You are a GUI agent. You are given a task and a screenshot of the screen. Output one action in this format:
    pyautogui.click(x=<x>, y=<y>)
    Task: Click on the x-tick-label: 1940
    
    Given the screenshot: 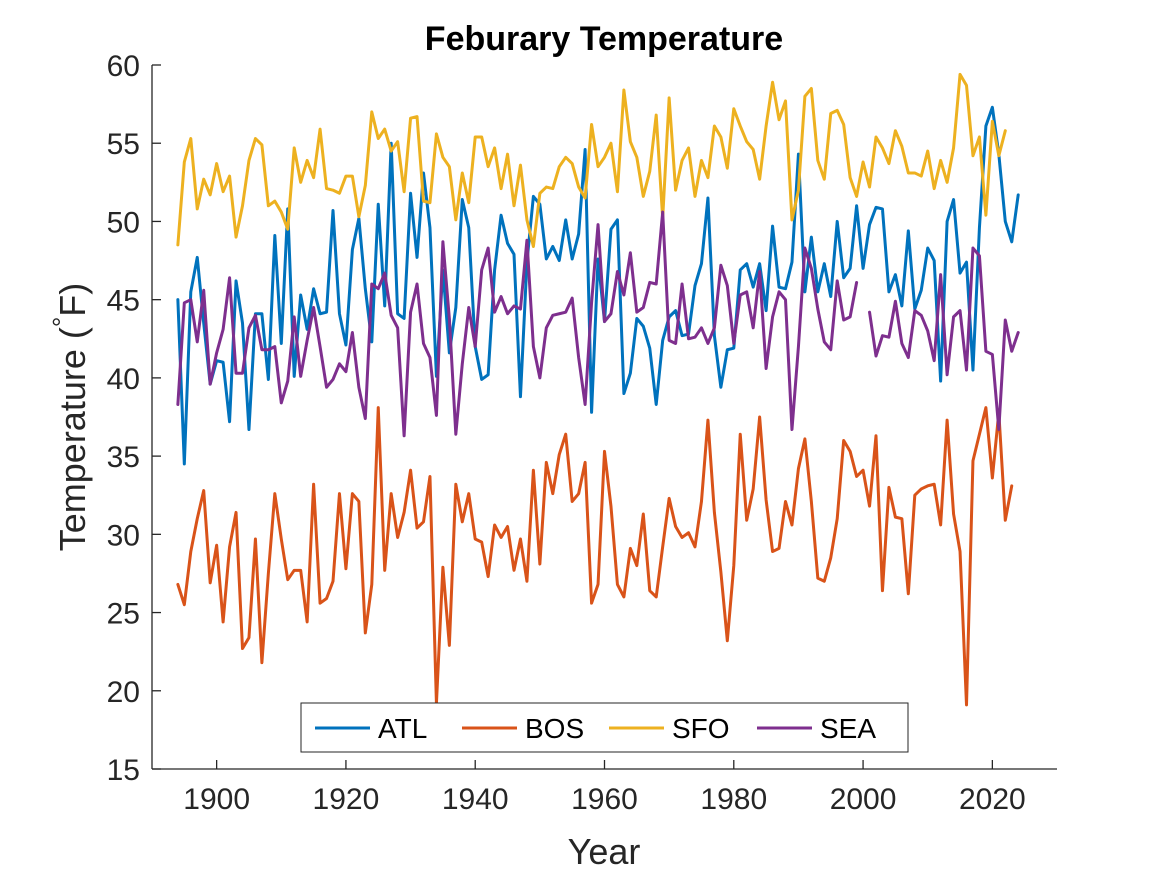 What is the action you would take?
    pyautogui.click(x=475, y=799)
    